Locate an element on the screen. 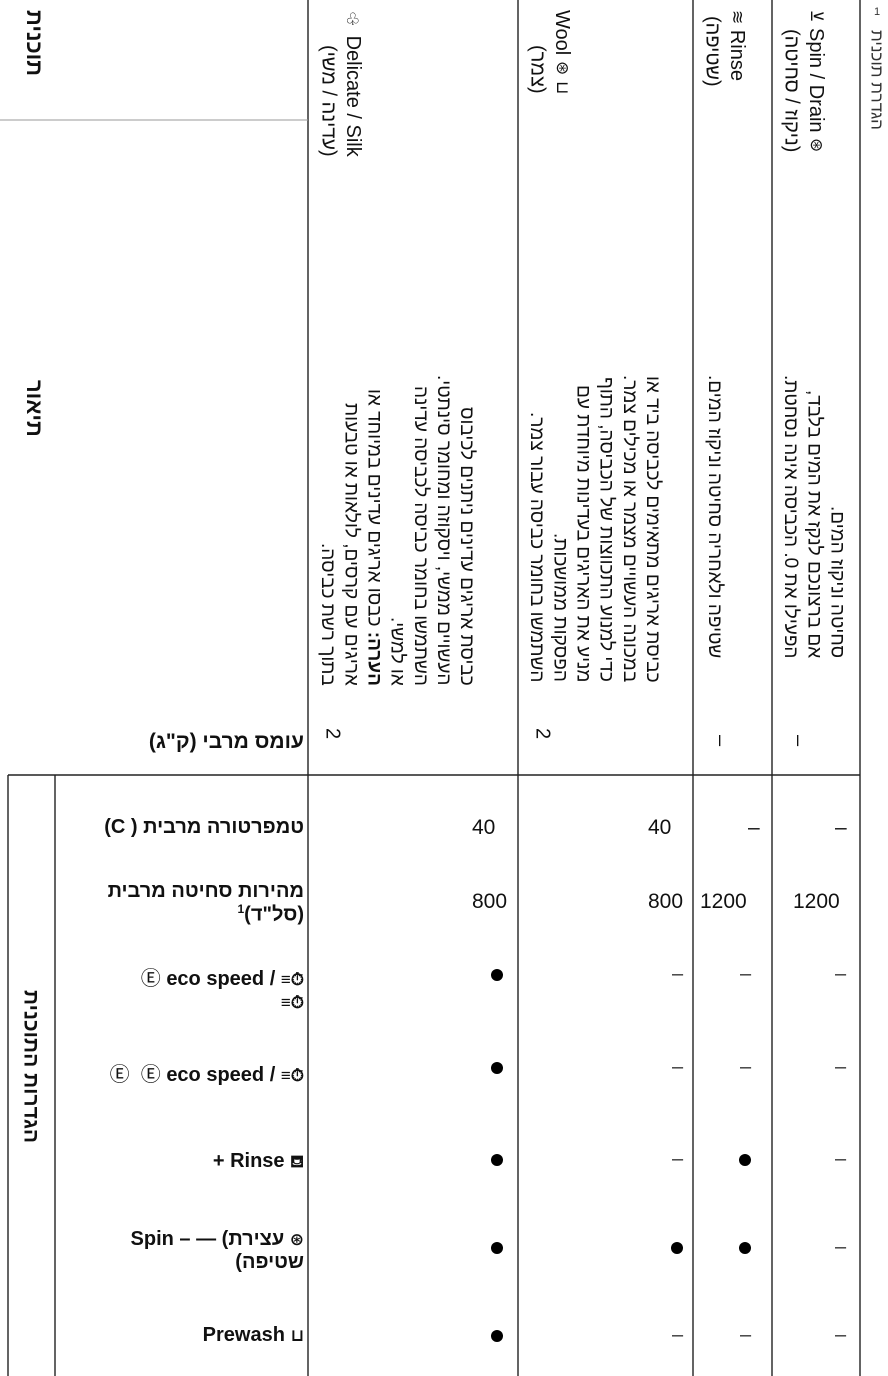  max-spin-delicate: 800 is located at coordinates (490, 901).